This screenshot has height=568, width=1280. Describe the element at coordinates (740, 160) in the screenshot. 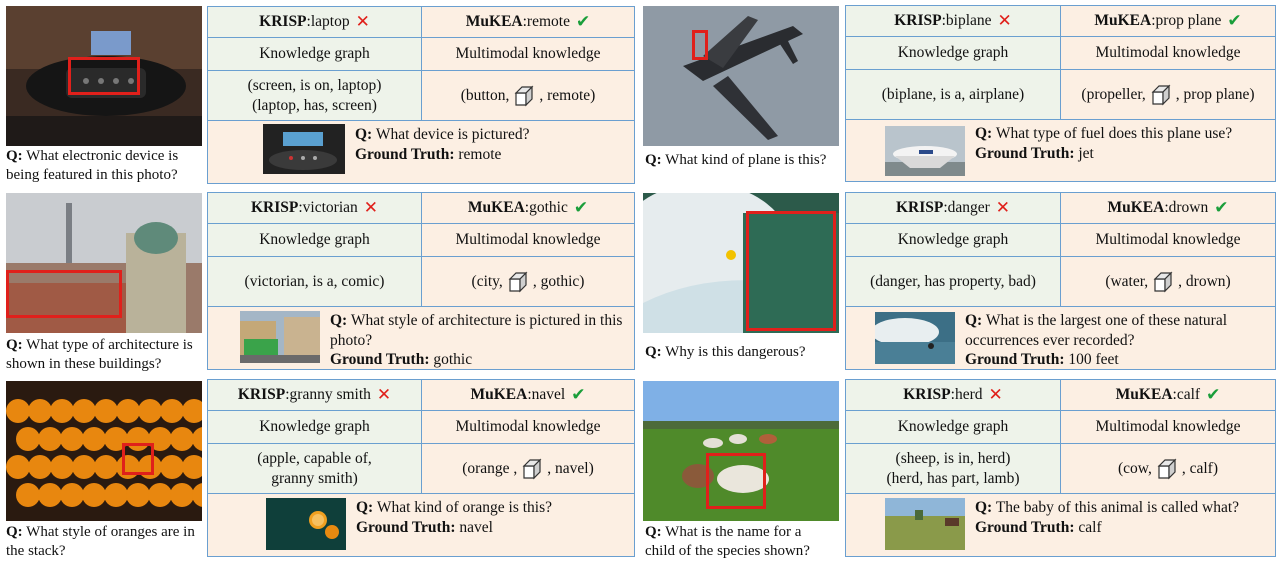

I see `question-text: Q: What kind of plane is this?` at that location.